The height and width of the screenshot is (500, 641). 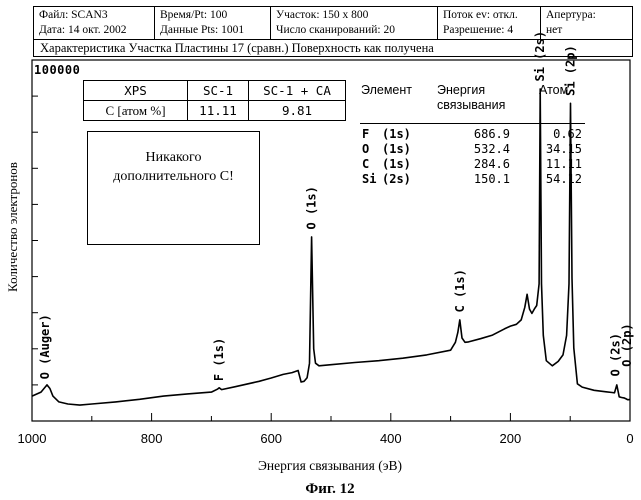 I want to click on atom-percent: 11.11, so click(x=554, y=164).